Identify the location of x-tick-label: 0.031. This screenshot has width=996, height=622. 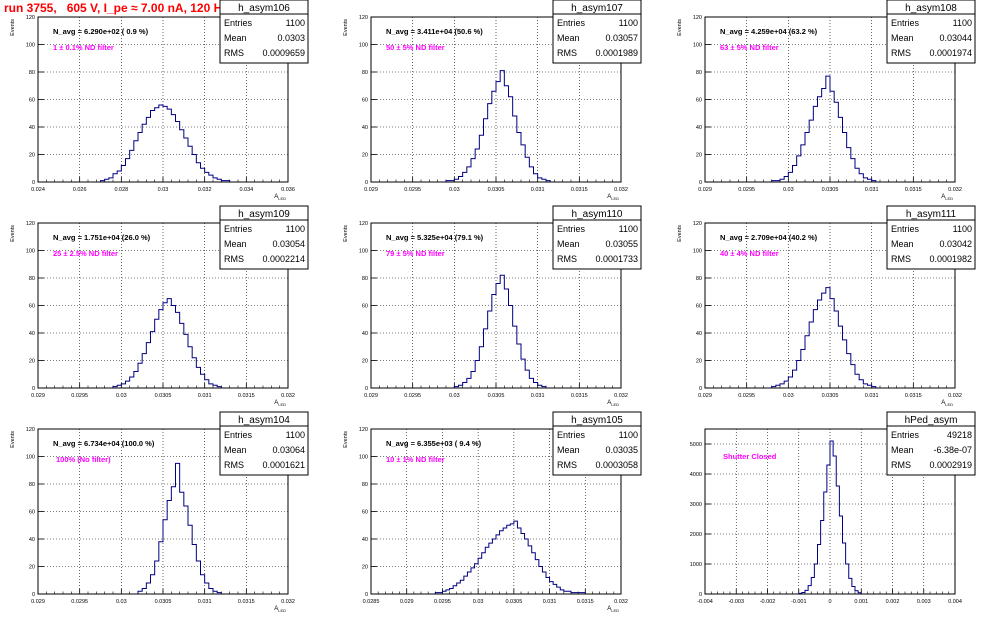
(538, 190).